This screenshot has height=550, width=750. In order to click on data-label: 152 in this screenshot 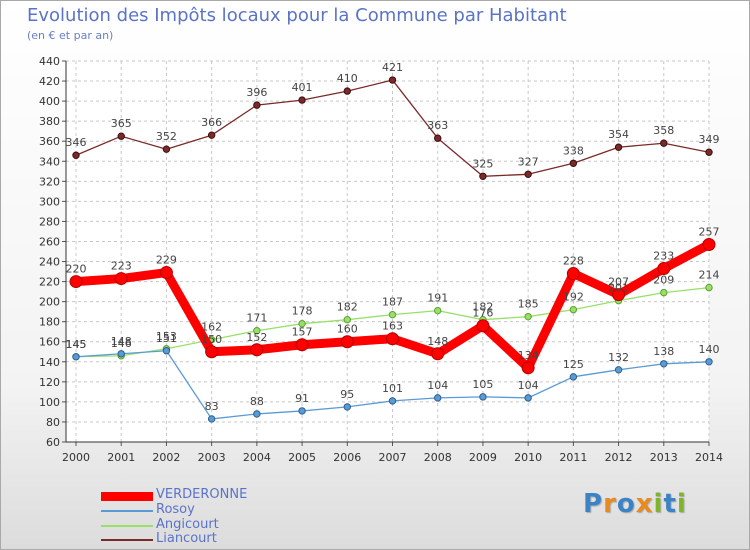, I will do `click(256, 337)`.